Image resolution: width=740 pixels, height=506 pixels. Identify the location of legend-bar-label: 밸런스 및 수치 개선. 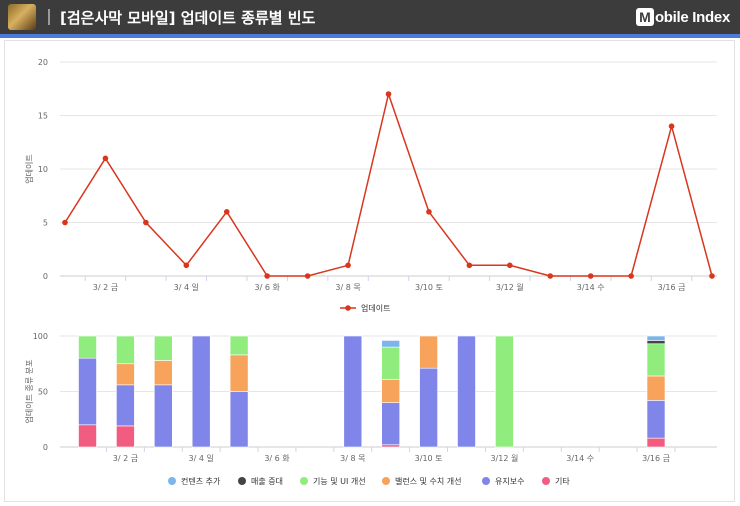
(428, 481).